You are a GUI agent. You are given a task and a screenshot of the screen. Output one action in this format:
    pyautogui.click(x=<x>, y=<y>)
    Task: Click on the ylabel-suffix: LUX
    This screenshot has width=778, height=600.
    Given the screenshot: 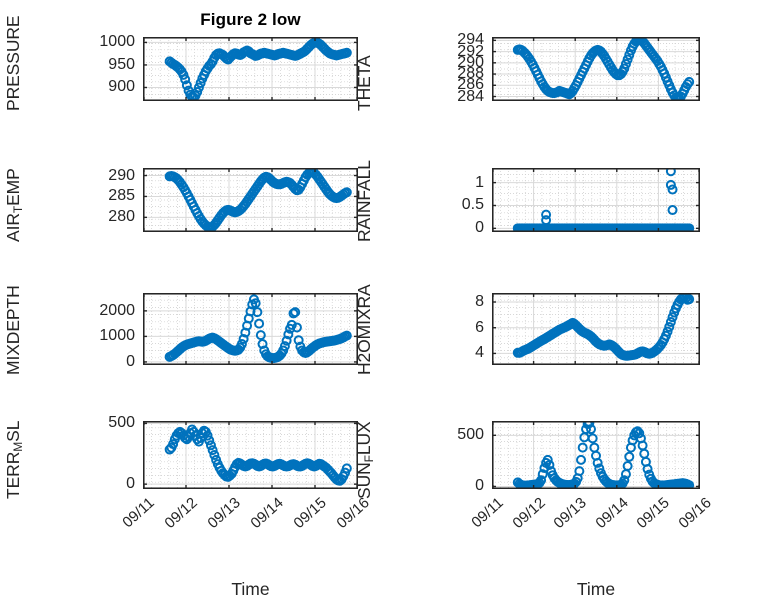 What is the action you would take?
    pyautogui.click(x=364, y=438)
    